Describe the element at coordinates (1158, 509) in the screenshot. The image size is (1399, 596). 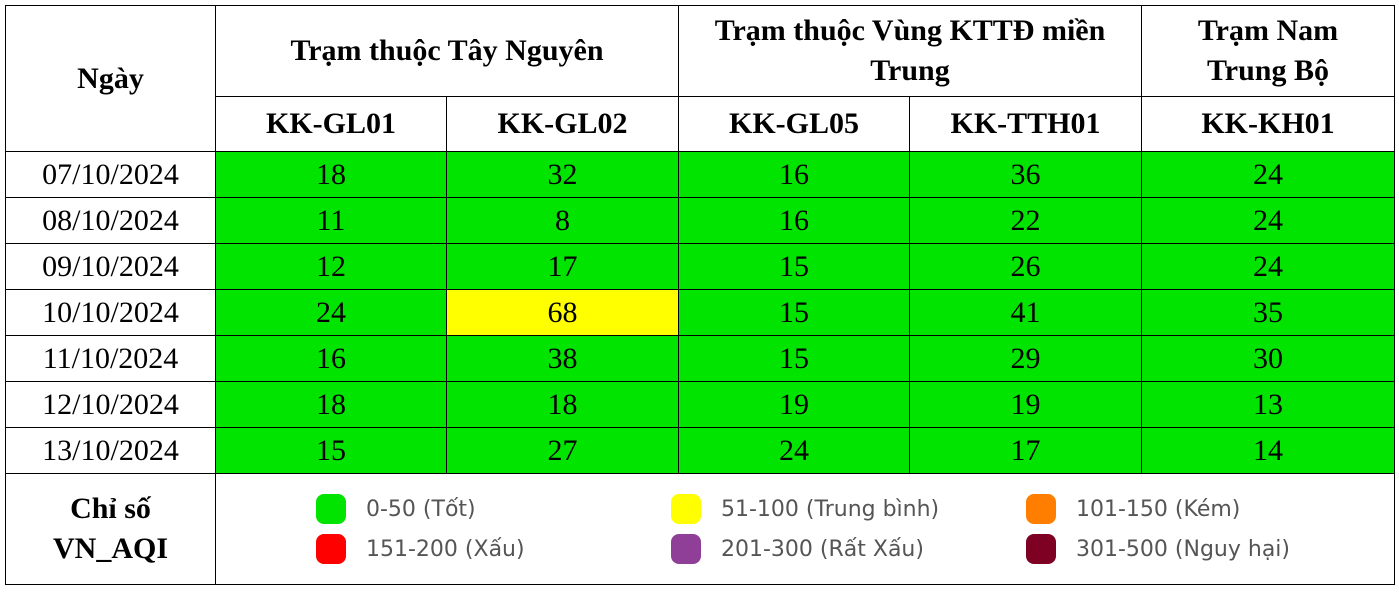
I see `legend-item-label: 101-150 (Kém)` at that location.